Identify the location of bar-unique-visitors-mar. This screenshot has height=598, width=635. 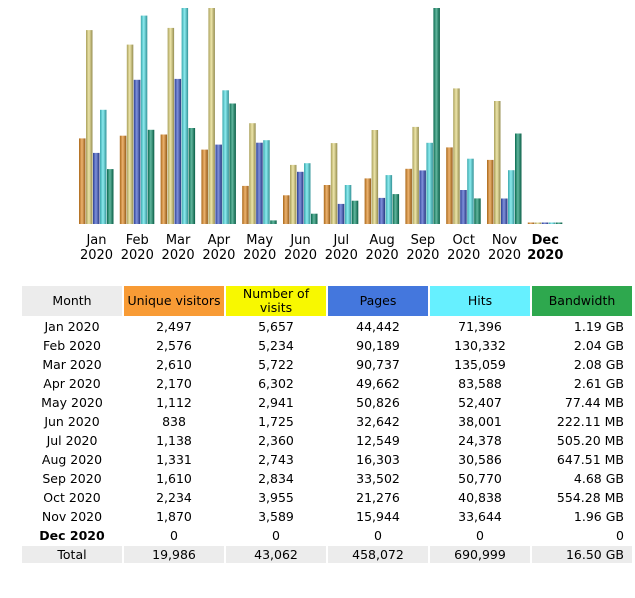
(164, 179).